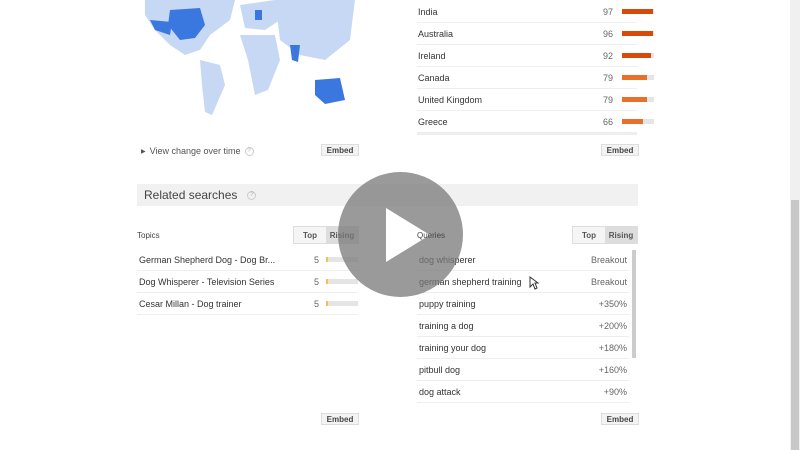 This screenshot has height=450, width=800. Describe the element at coordinates (523, 282) in the screenshot. I see `query-row: german shepherd training Breakout` at that location.